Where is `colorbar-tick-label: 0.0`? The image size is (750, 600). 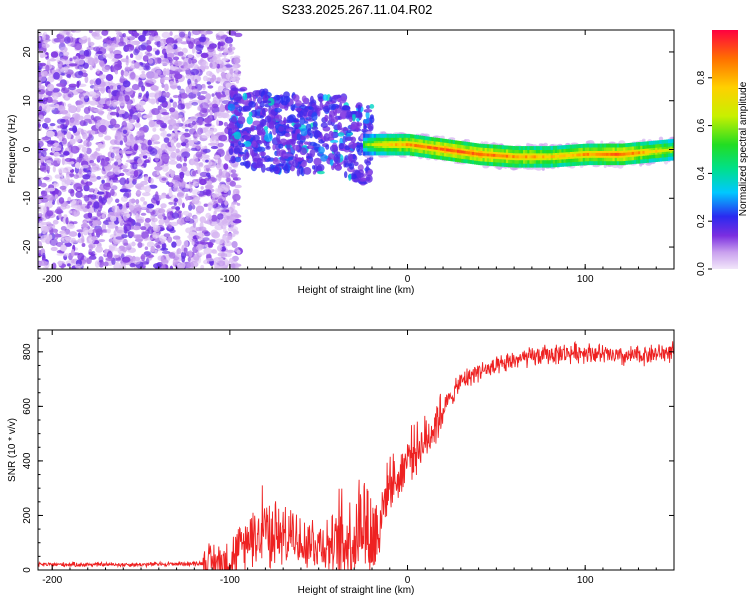 colorbar-tick-label: 0.0 is located at coordinates (701, 269).